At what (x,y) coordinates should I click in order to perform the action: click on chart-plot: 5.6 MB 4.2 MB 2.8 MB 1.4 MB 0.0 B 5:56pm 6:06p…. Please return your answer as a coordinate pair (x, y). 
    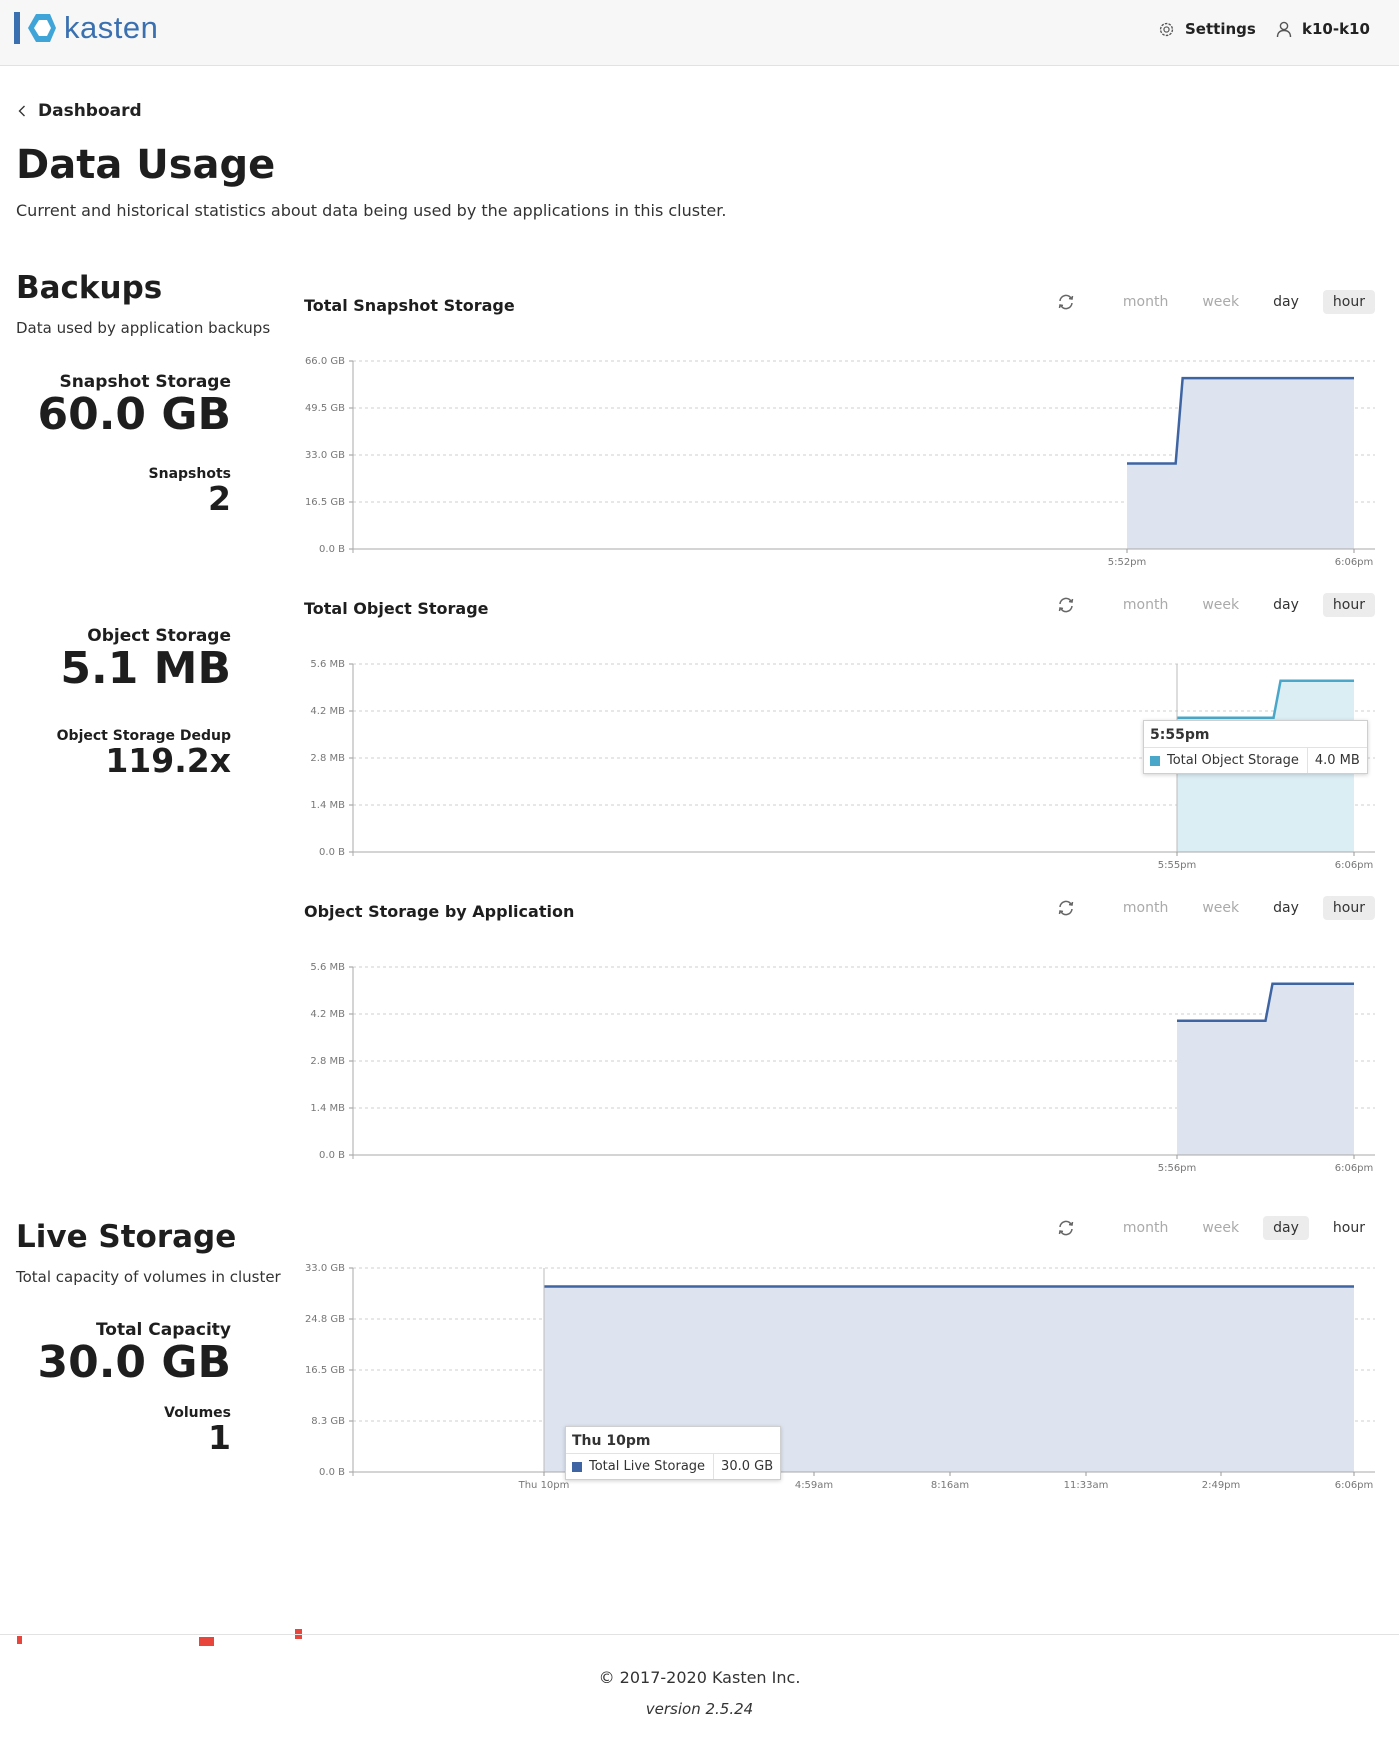
    Looking at the image, I should click on (842, 1068).